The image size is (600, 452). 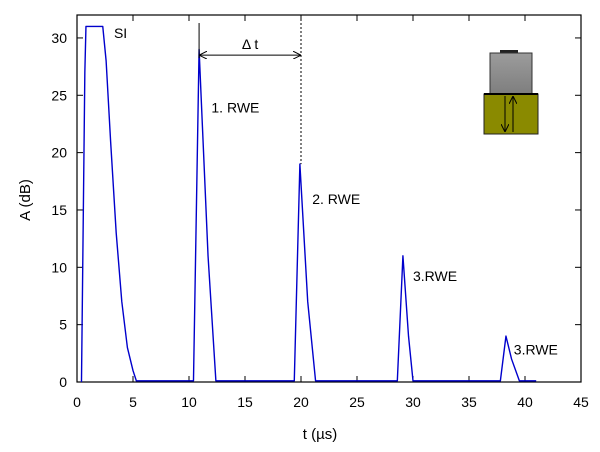 I want to click on y-tick-label: 5, so click(x=63, y=325).